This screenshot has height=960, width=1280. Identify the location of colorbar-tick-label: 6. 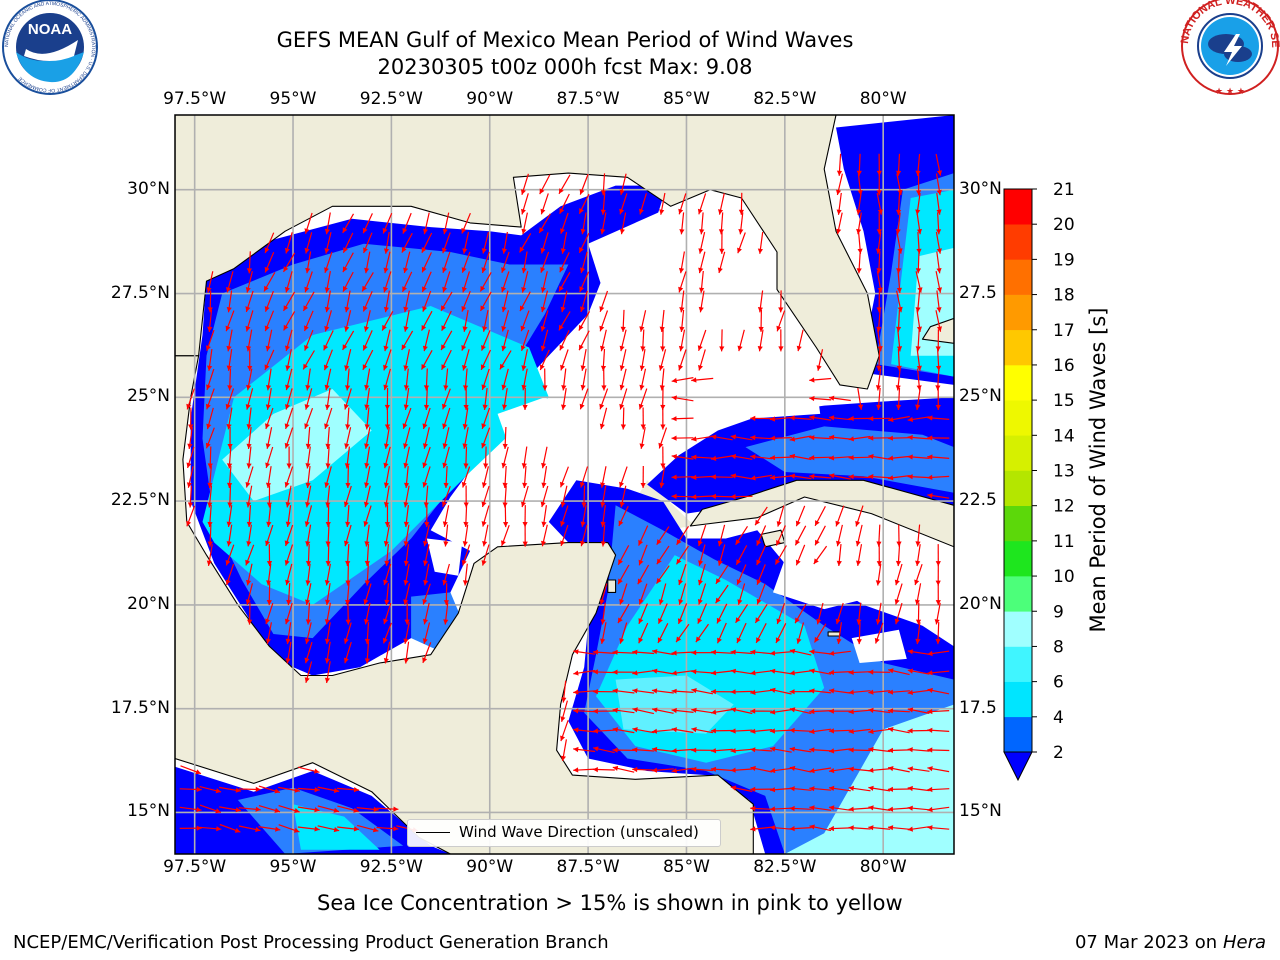
(1058, 683).